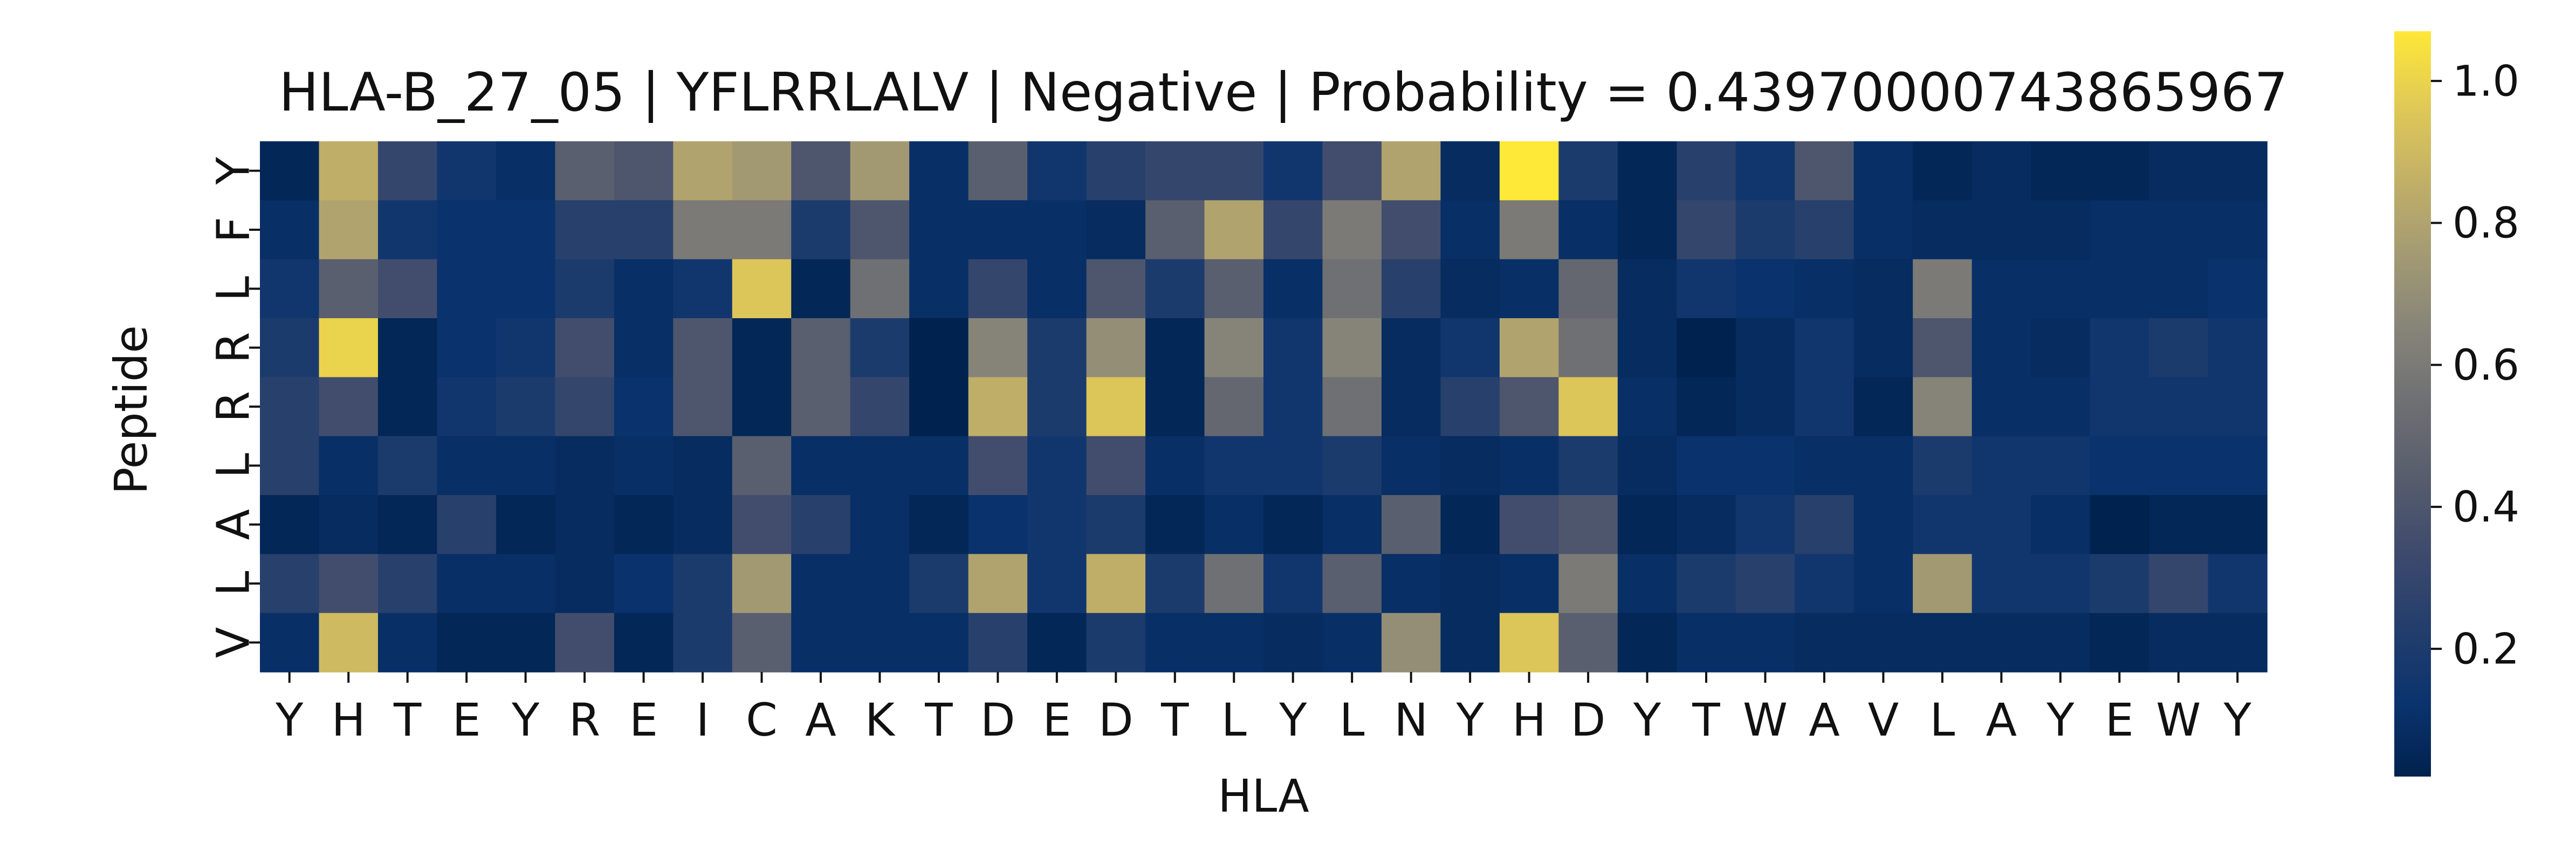 Image resolution: width=2576 pixels, height=858 pixels. I want to click on heatmap-cell-r8-c18, so click(1352, 642).